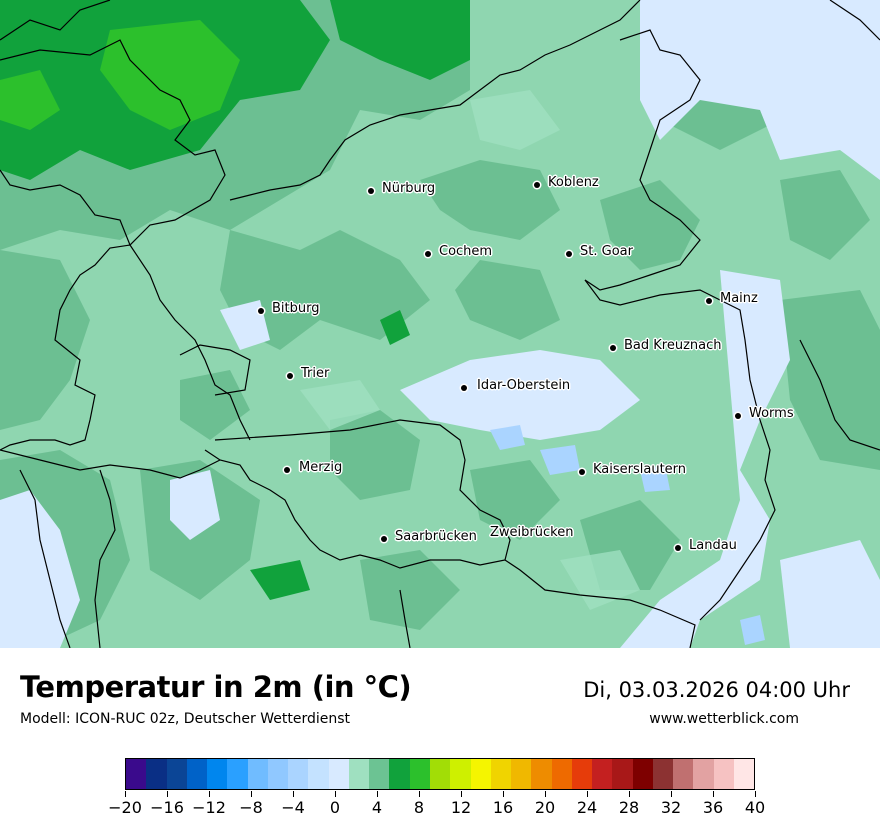  Describe the element at coordinates (739, 298) in the screenshot. I see `city-label: Mainz` at that location.